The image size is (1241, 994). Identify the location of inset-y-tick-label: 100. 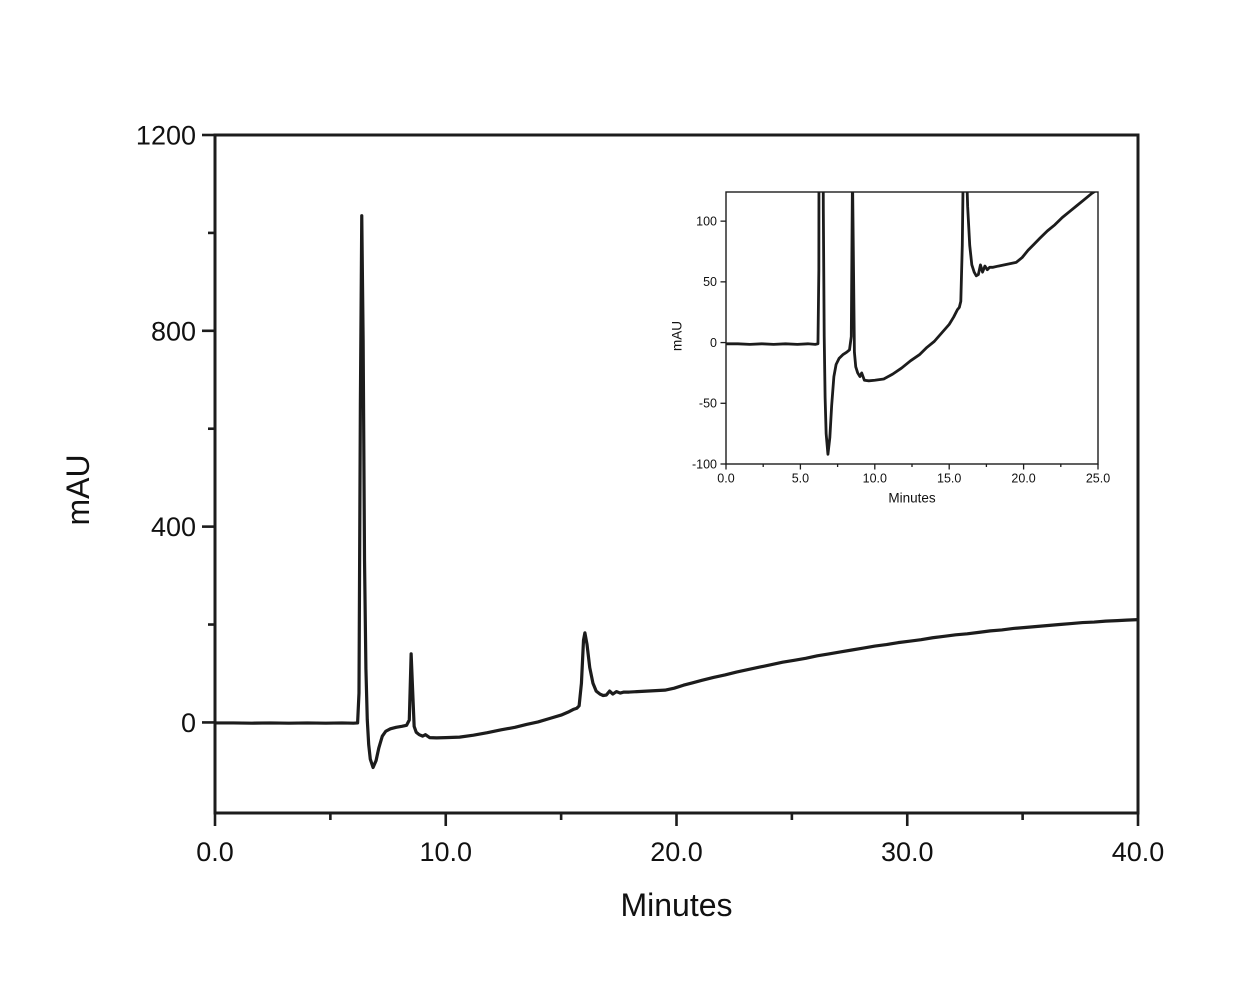
(706, 222).